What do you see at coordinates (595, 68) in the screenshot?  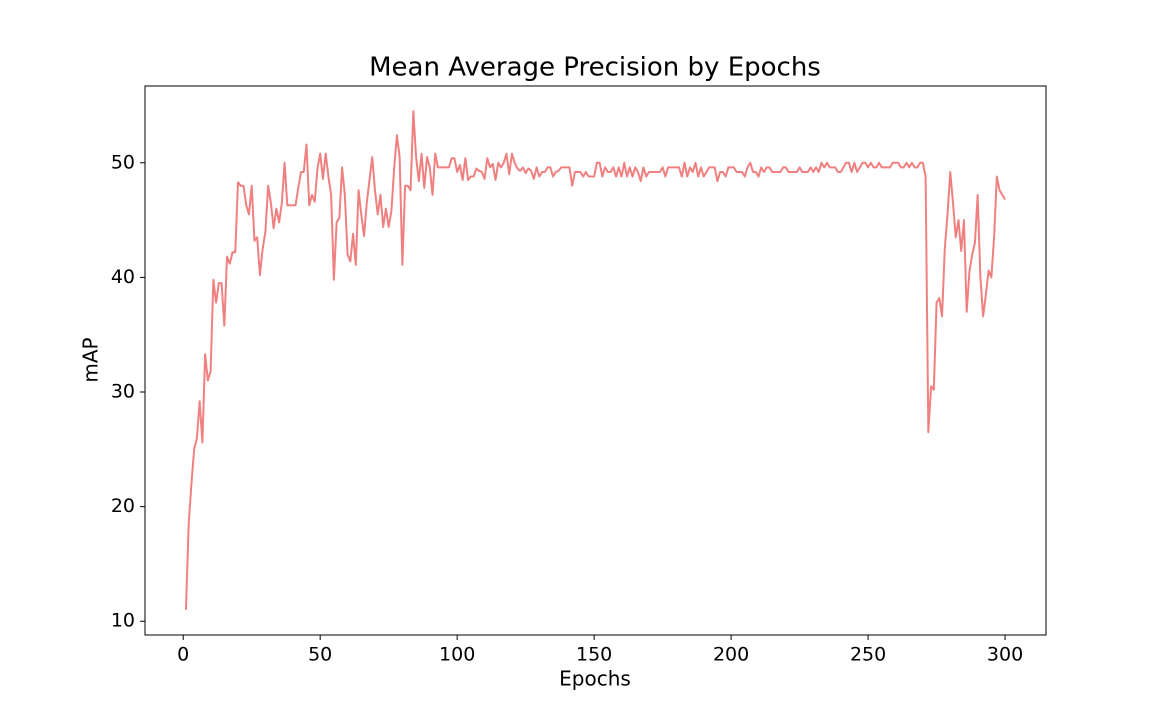 I see `chart-title: Mean Average Precision by Epochs` at bounding box center [595, 68].